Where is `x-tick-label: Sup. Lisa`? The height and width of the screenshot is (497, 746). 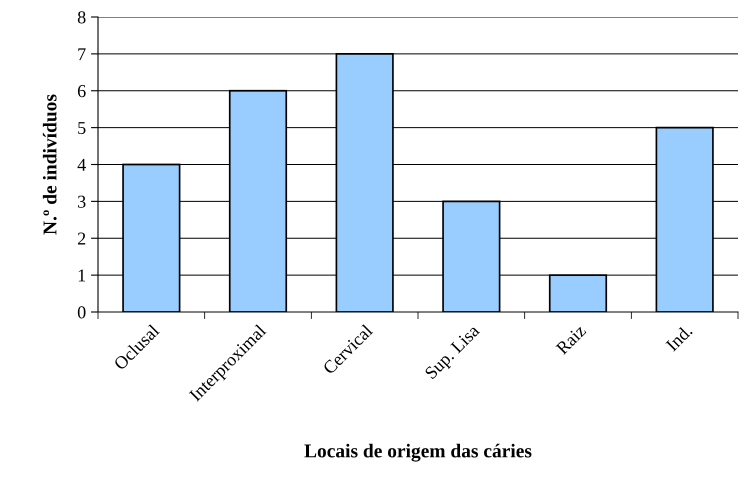 x-tick-label: Sup. Lisa is located at coordinates (453, 353).